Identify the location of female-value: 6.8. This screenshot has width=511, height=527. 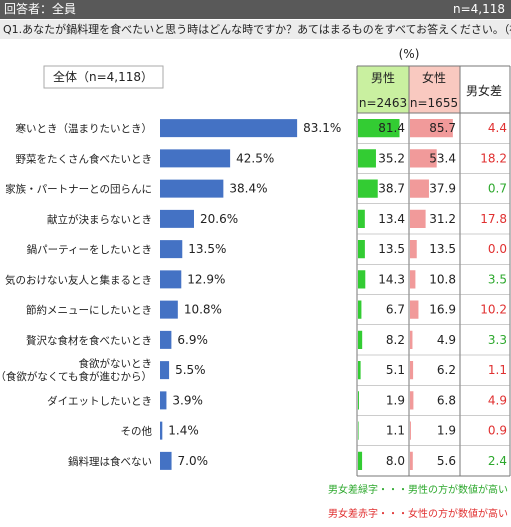
(446, 400).